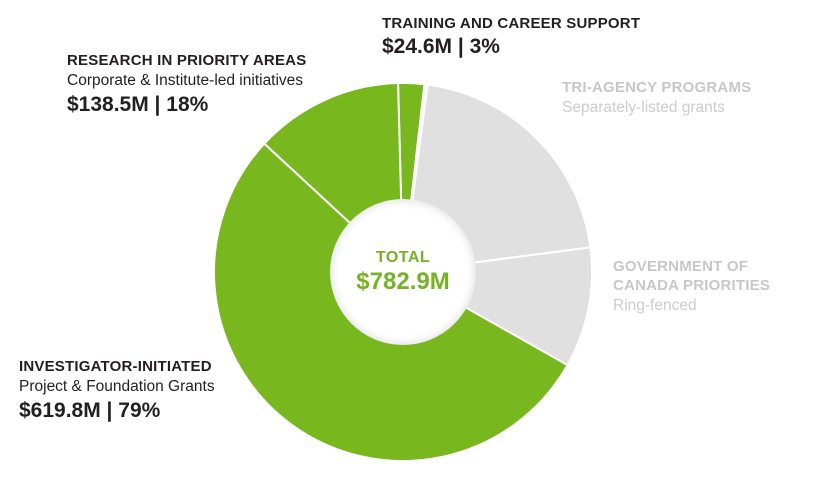 This screenshot has width=820, height=496. What do you see at coordinates (655, 305) in the screenshot?
I see `government-subtitle: Ring-fenced` at bounding box center [655, 305].